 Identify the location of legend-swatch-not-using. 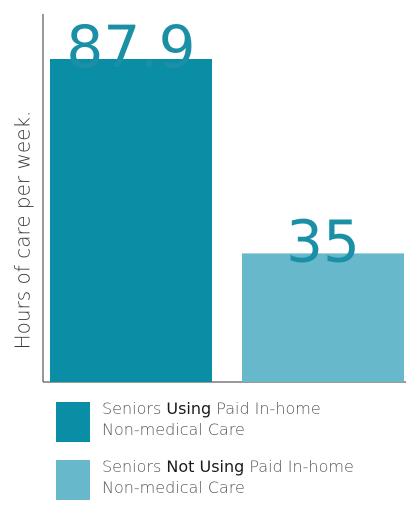
(73, 480).